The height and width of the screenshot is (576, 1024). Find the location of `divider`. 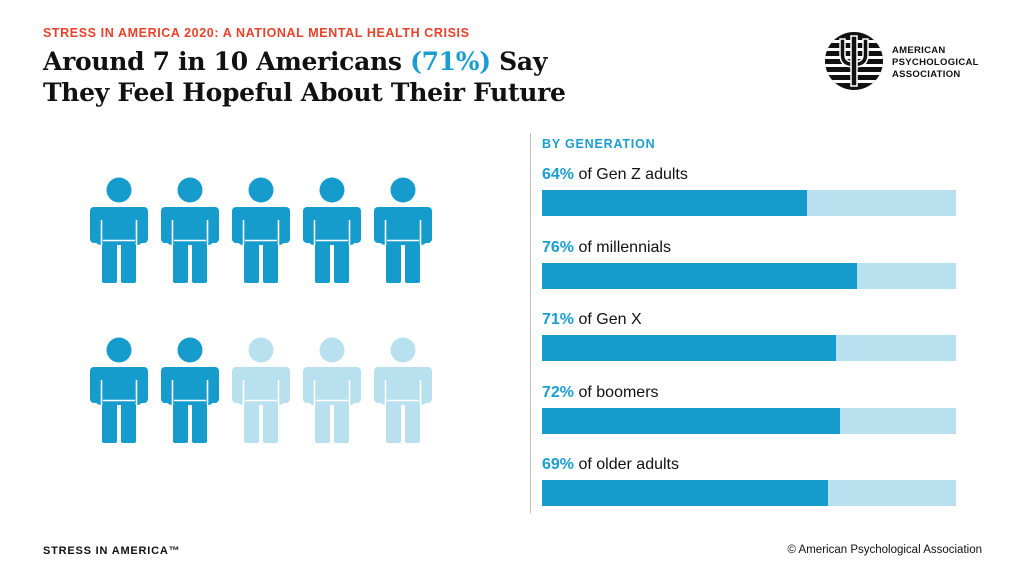

divider is located at coordinates (530, 323).